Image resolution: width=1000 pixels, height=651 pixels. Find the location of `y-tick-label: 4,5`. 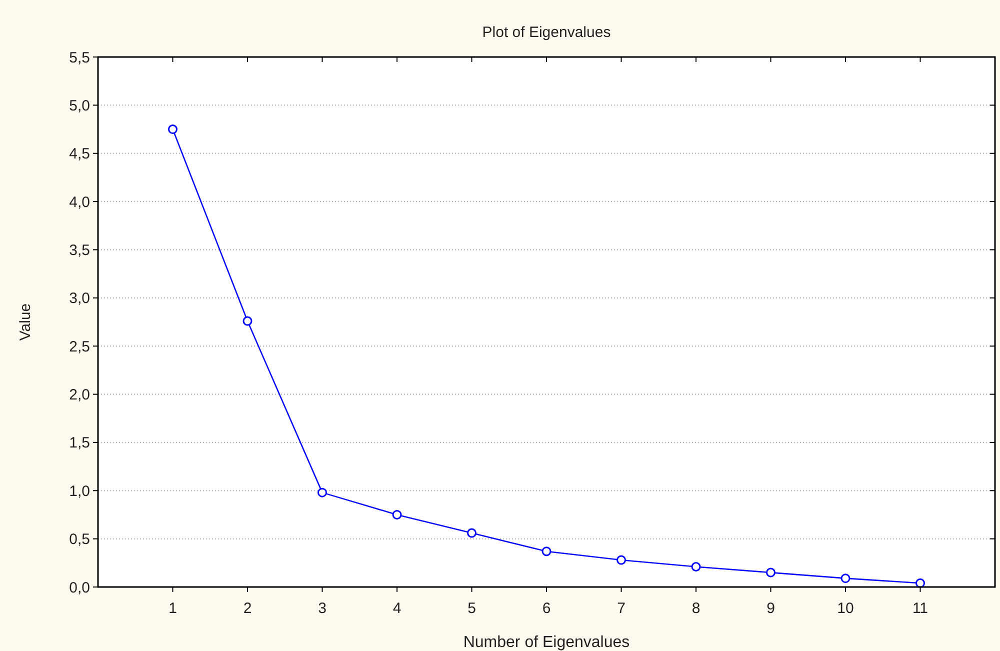

y-tick-label: 4,5 is located at coordinates (79, 154).